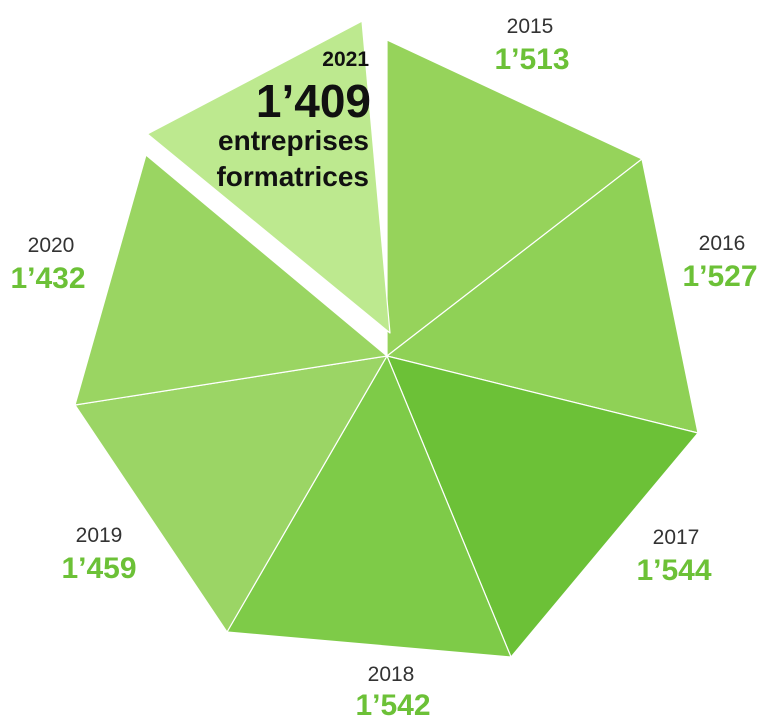 The image size is (762, 719). I want to click on unit-label-line-1: entreprises, so click(293, 140).